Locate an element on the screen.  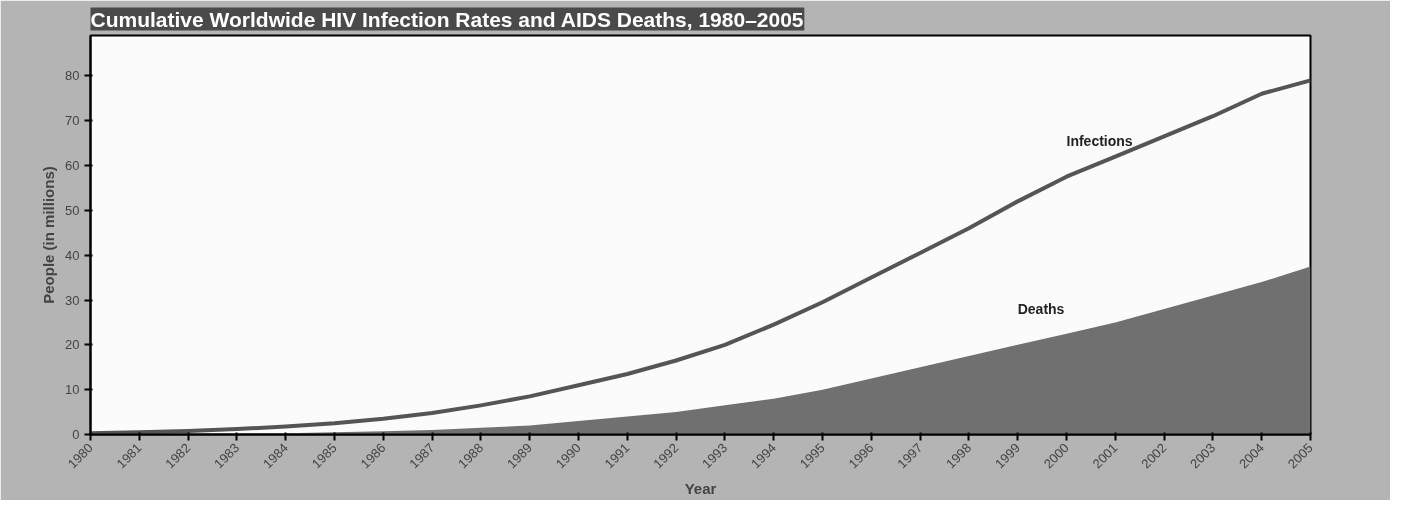
y-tick-label: 50 is located at coordinates (72, 210).